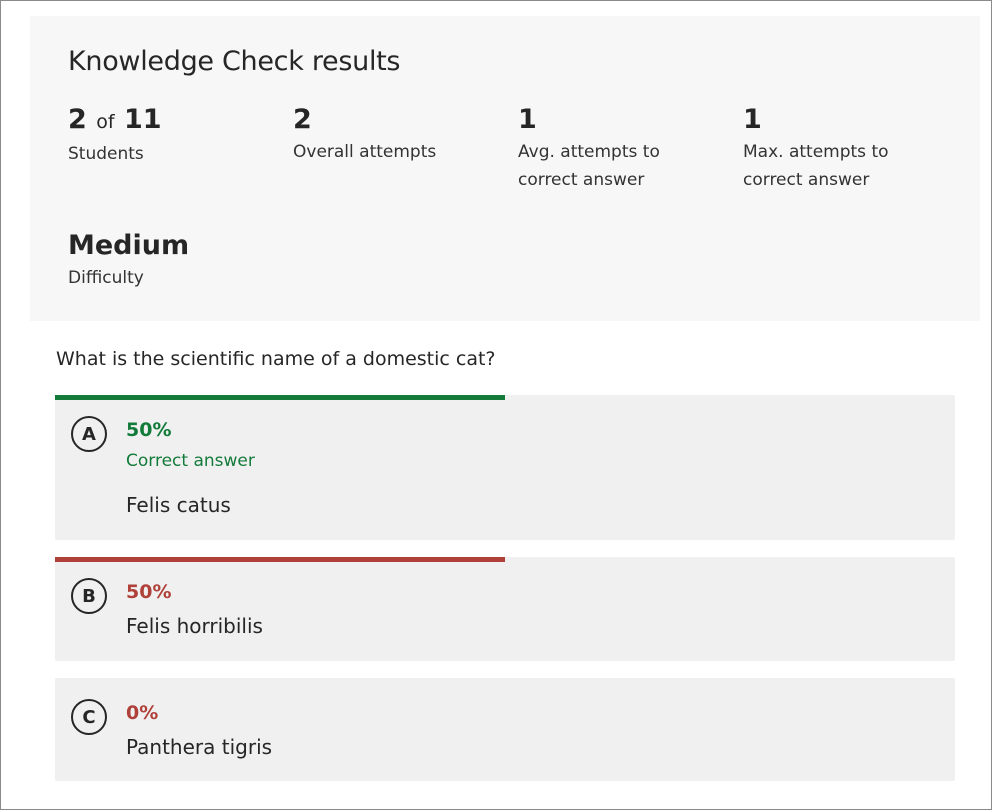 Image resolution: width=992 pixels, height=810 pixels. Describe the element at coordinates (589, 166) in the screenshot. I see `stat-label: Avg. attempts to correct answer` at that location.